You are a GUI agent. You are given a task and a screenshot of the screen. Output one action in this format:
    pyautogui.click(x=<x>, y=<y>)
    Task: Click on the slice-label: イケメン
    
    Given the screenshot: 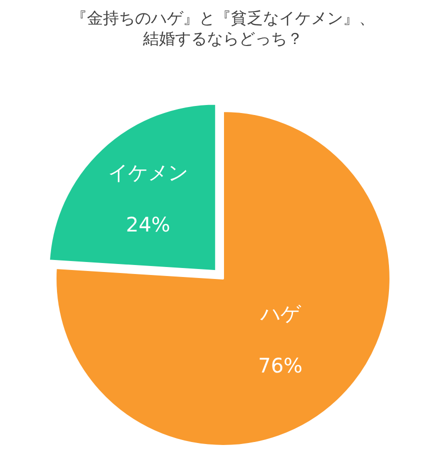 What is the action you would take?
    pyautogui.click(x=148, y=172)
    